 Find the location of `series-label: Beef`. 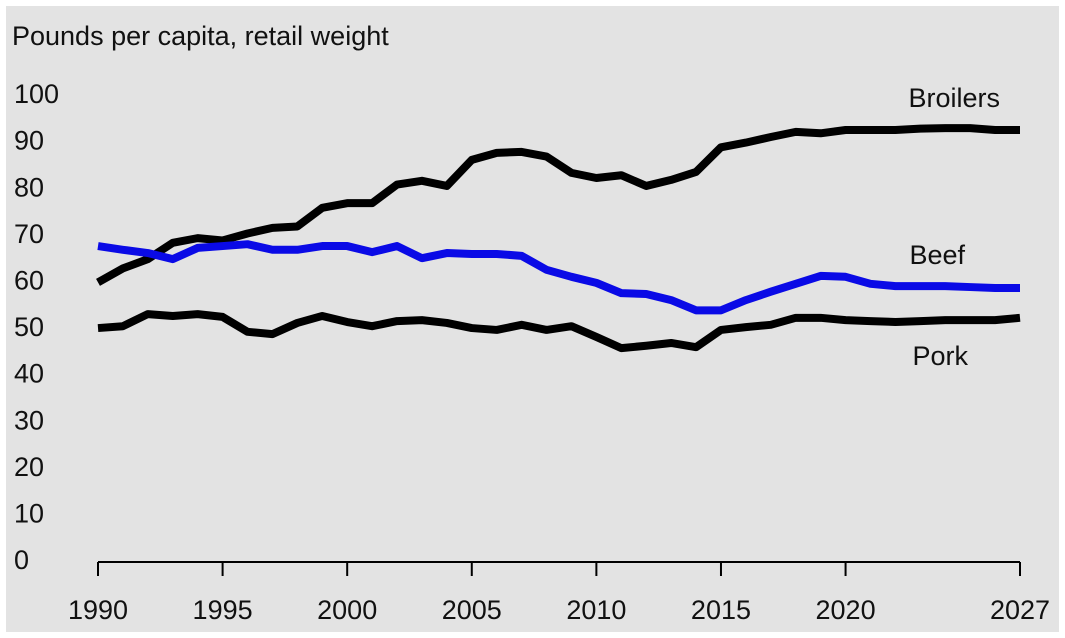

series-label: Beef is located at coordinates (937, 255).